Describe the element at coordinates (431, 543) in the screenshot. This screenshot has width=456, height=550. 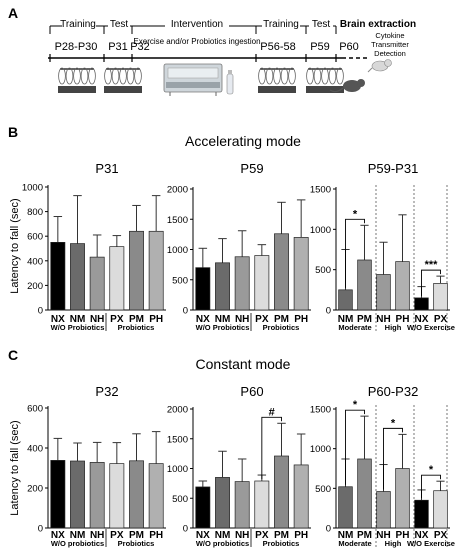
I see `group-label: W/O Exercise` at that location.